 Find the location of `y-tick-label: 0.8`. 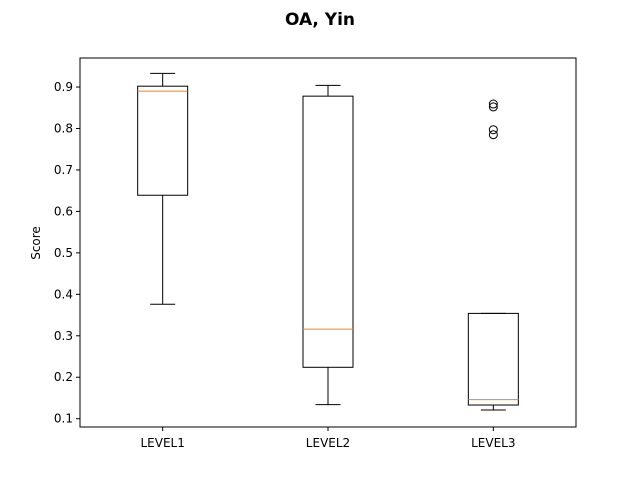

y-tick-label: 0.8 is located at coordinates (63, 128).